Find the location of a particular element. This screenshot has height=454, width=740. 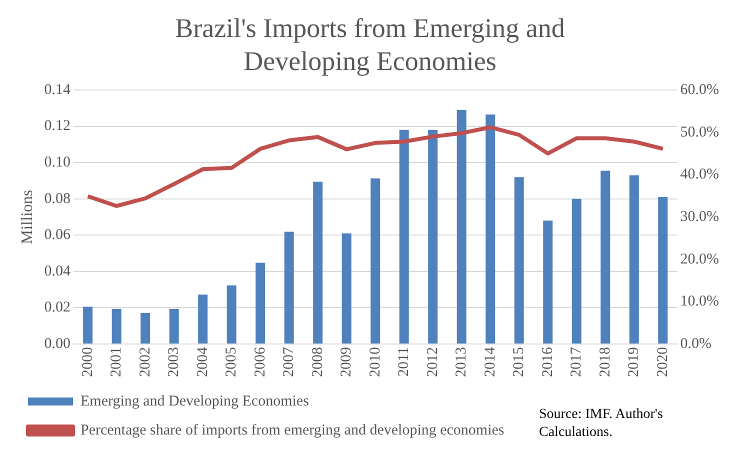

x-tick-label: 2011 is located at coordinates (404, 361).